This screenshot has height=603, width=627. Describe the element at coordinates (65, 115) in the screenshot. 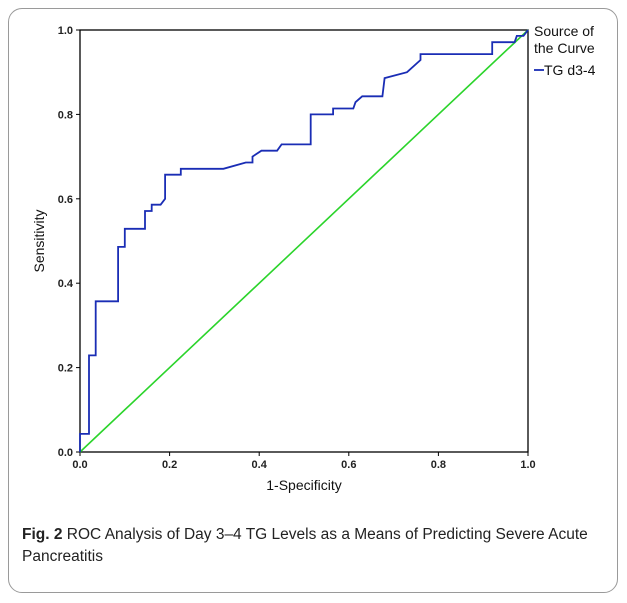

I see `y-tick-label: 0.8` at that location.